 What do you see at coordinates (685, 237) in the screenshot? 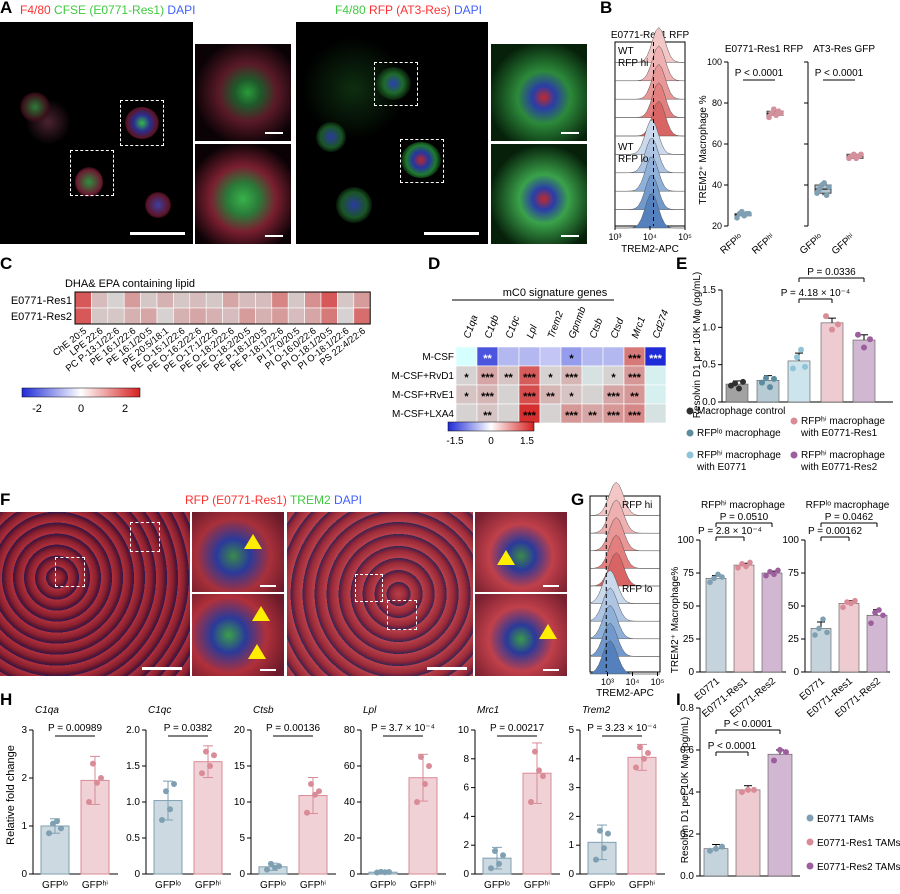
I see `tick-label: 10⁵` at bounding box center [685, 237].